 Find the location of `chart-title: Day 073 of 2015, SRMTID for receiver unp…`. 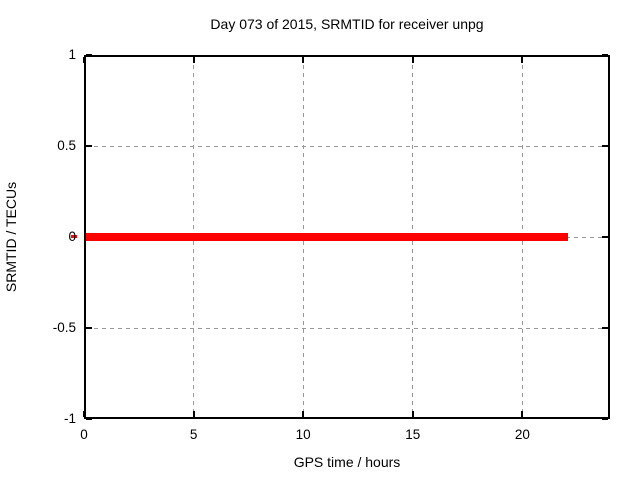

chart-title: Day 073 of 2015, SRMTID for receiver unp… is located at coordinates (347, 24).